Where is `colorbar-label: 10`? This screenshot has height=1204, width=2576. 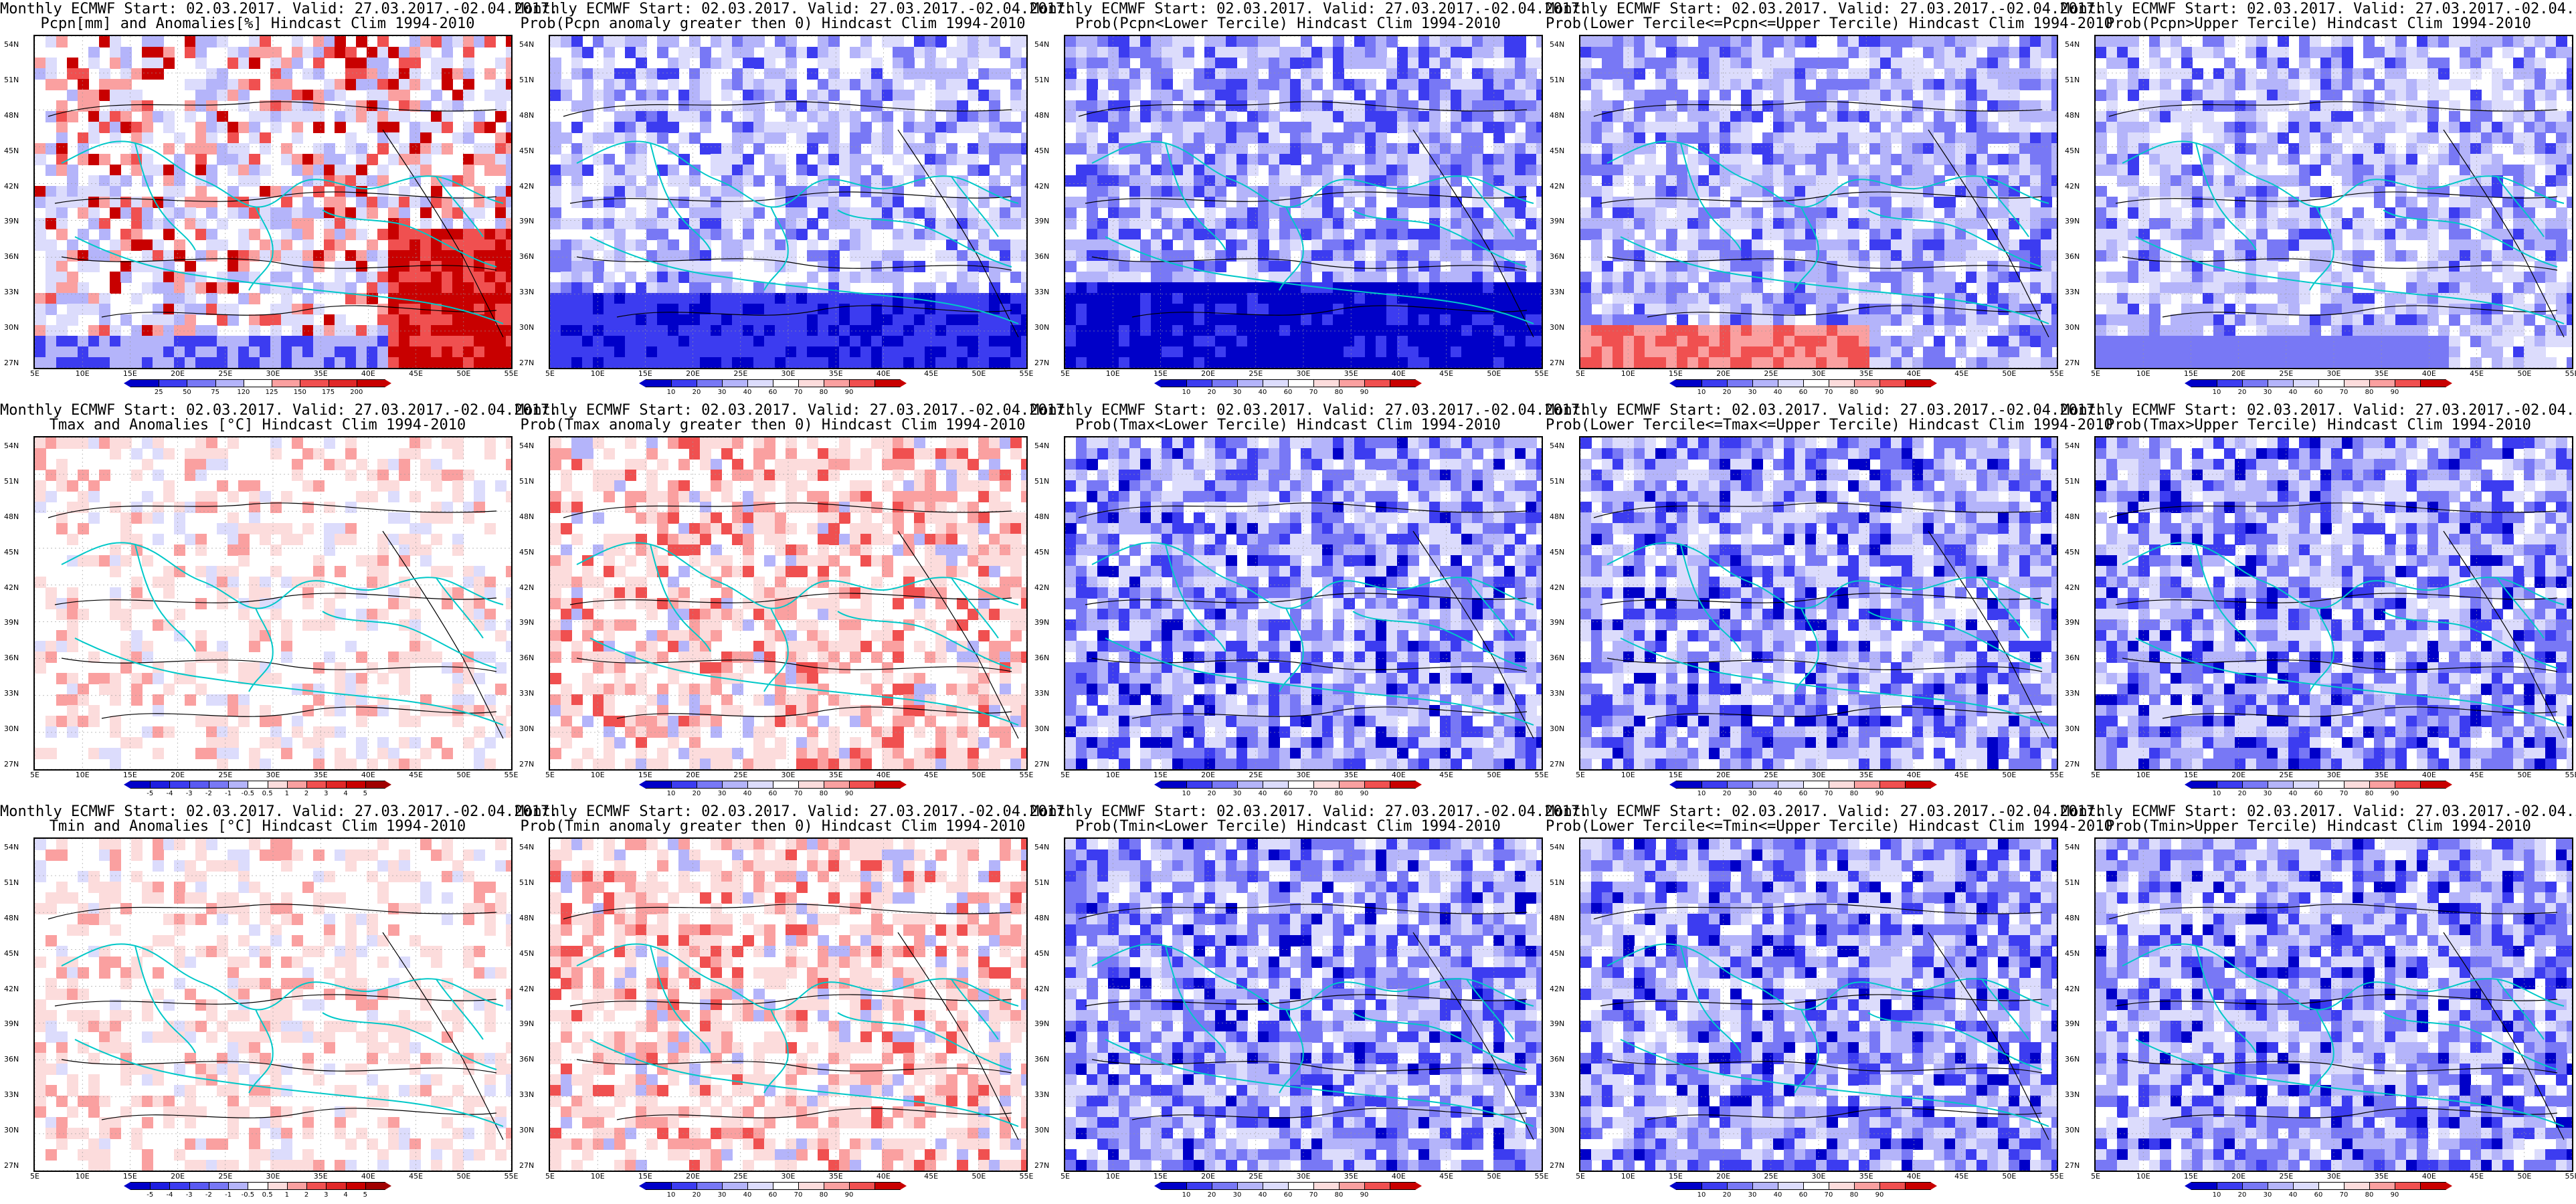 colorbar-label: 10 is located at coordinates (1186, 392).